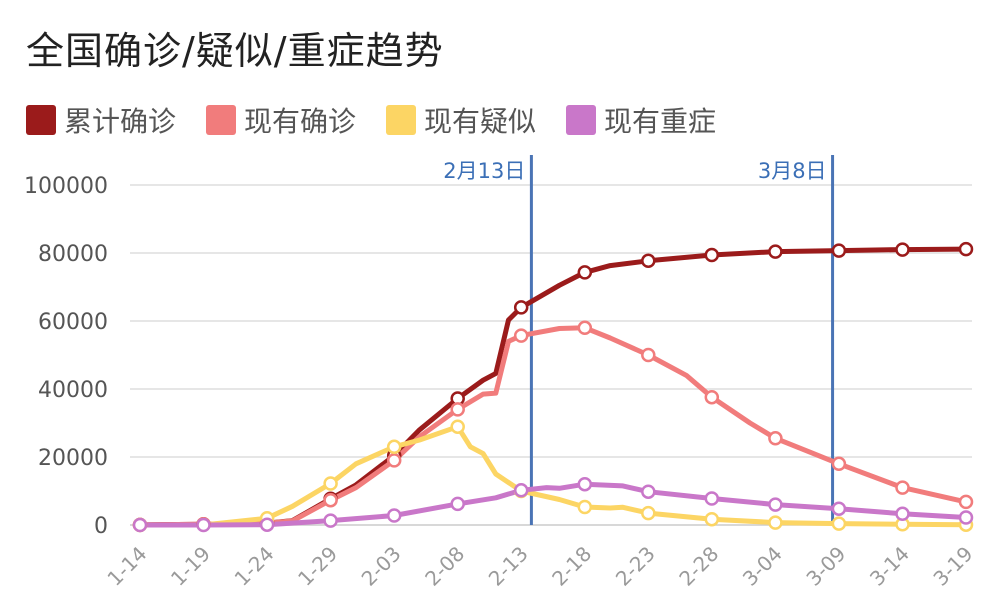 Image resolution: width=1000 pixels, height=613 pixels. What do you see at coordinates (41, 120) in the screenshot?
I see `legend-swatch-cumulative` at bounding box center [41, 120].